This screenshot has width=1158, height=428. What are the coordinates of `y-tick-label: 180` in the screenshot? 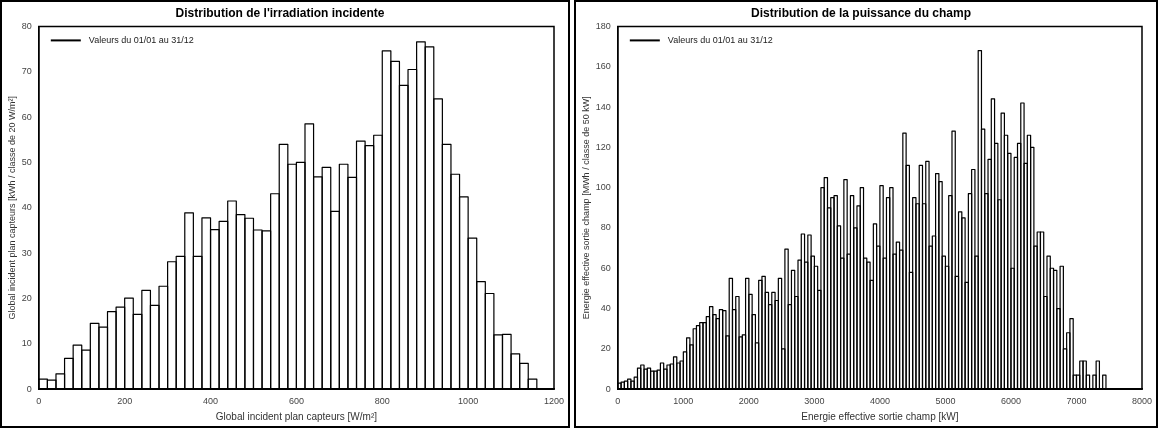 It's located at (603, 25).